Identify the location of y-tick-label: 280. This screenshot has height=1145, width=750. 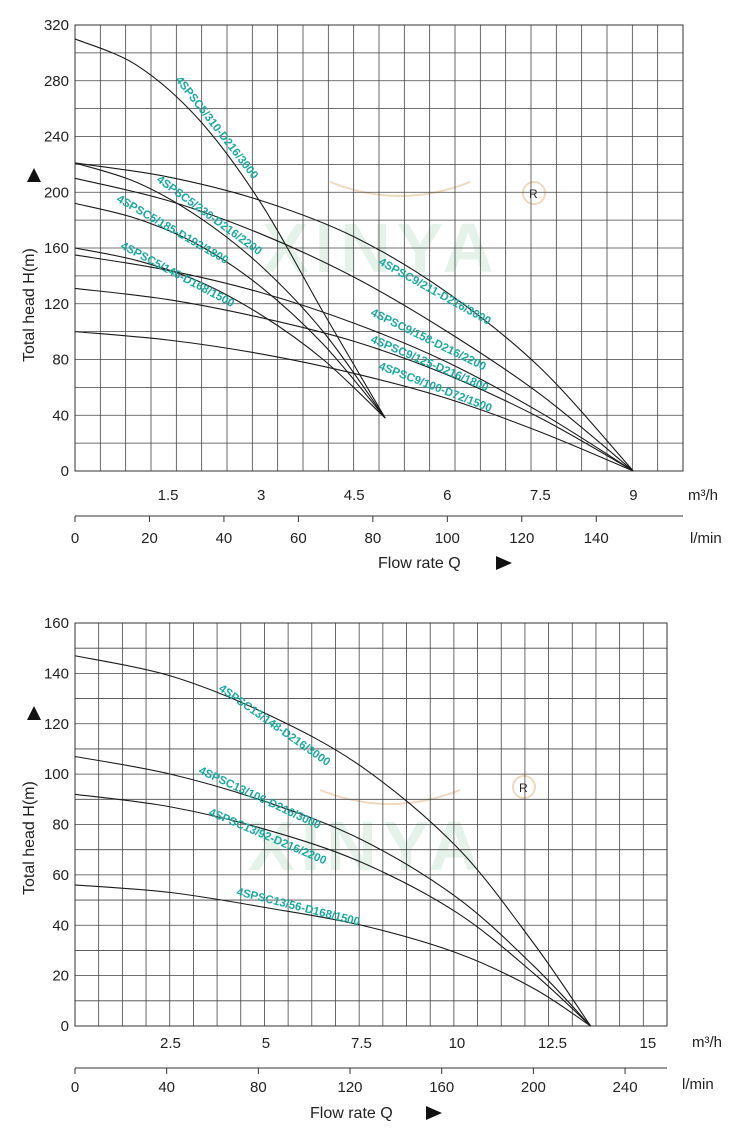
(56, 81).